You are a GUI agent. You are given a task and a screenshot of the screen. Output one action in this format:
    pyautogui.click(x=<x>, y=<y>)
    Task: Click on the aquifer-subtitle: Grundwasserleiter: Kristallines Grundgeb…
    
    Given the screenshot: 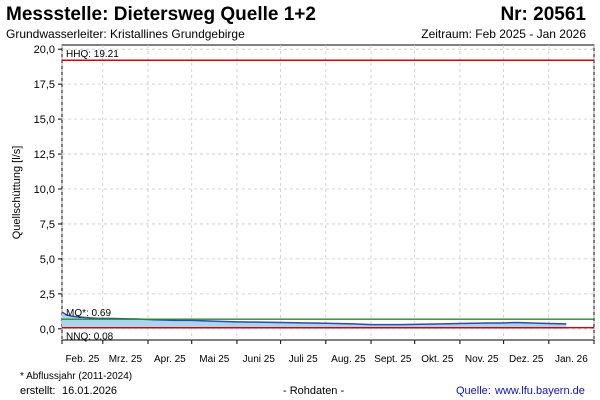 What is the action you would take?
    pyautogui.click(x=125, y=34)
    